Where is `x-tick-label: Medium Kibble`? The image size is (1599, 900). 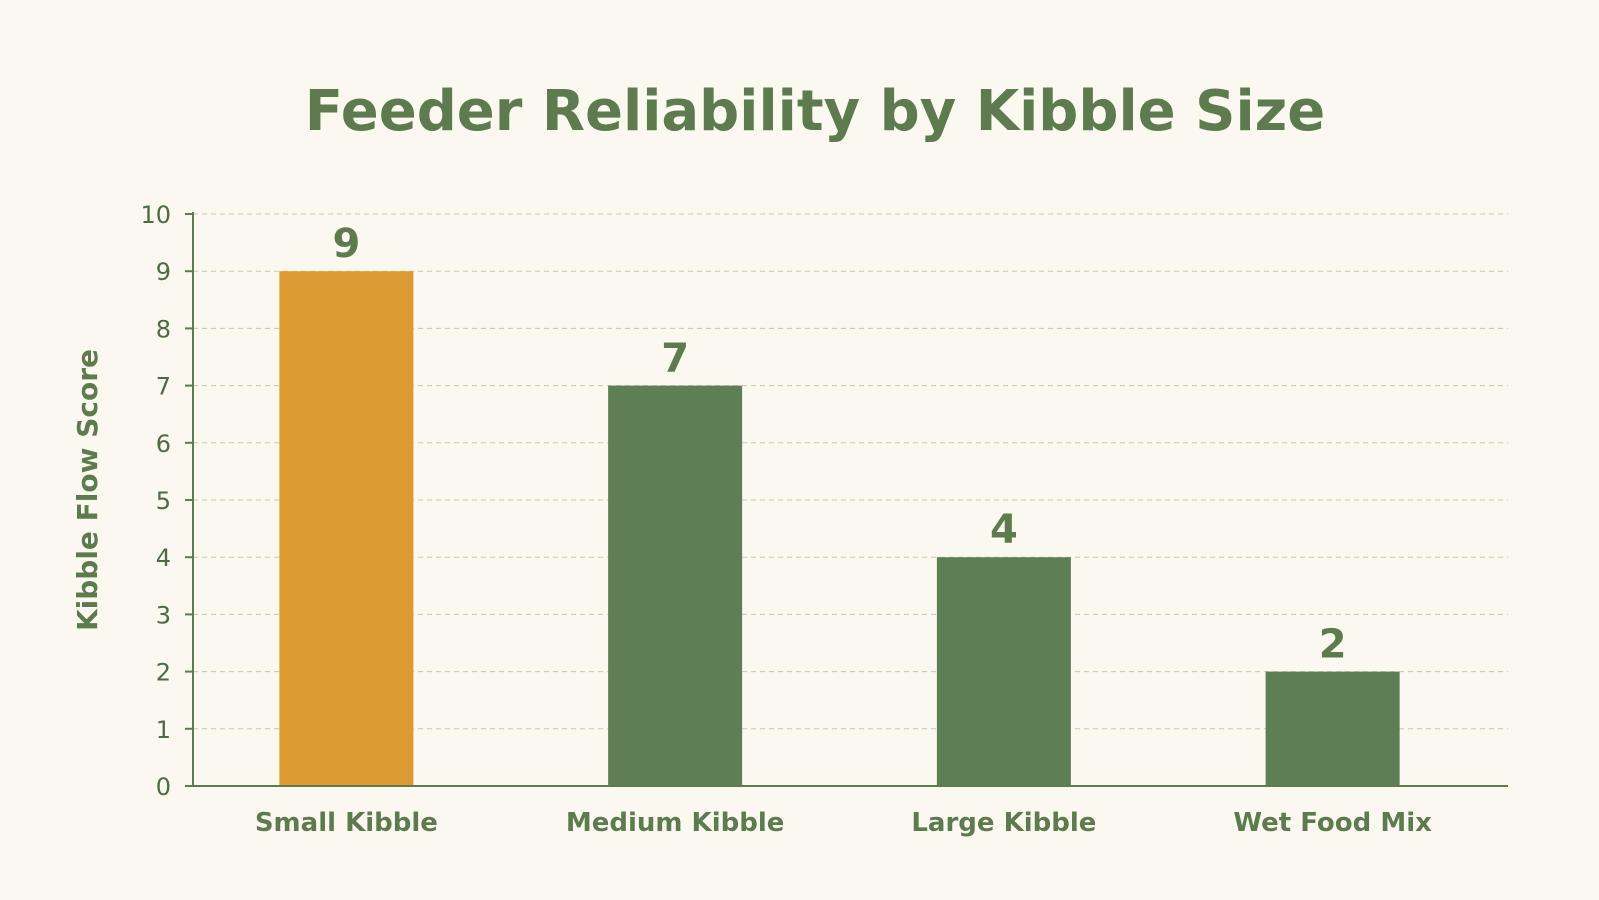 x-tick-label: Medium Kibble is located at coordinates (675, 823).